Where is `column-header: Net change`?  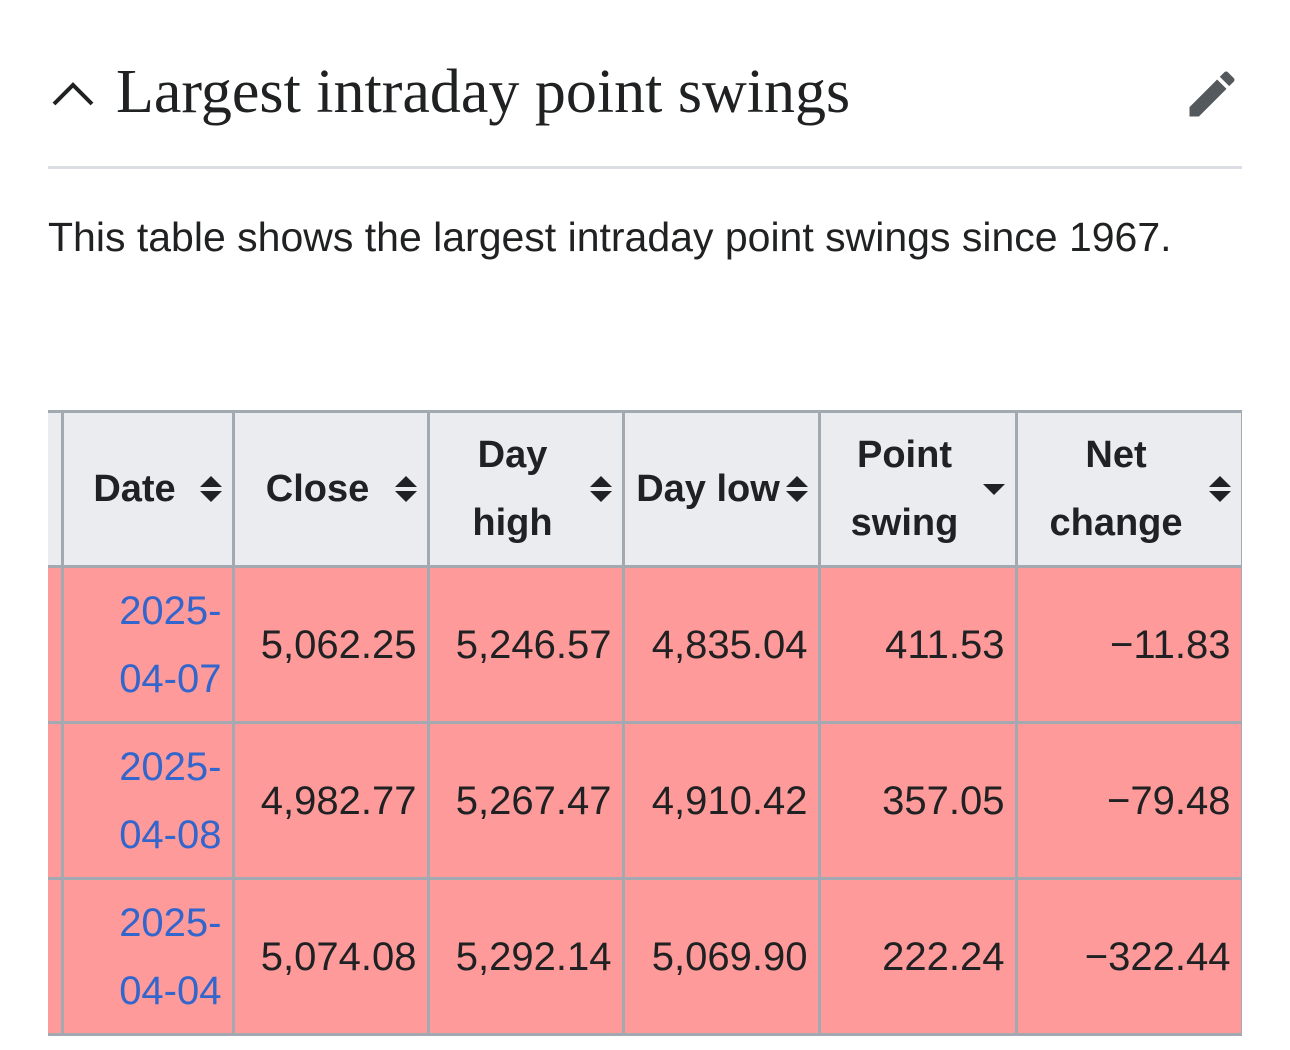 column-header: Net change is located at coordinates (1128, 489).